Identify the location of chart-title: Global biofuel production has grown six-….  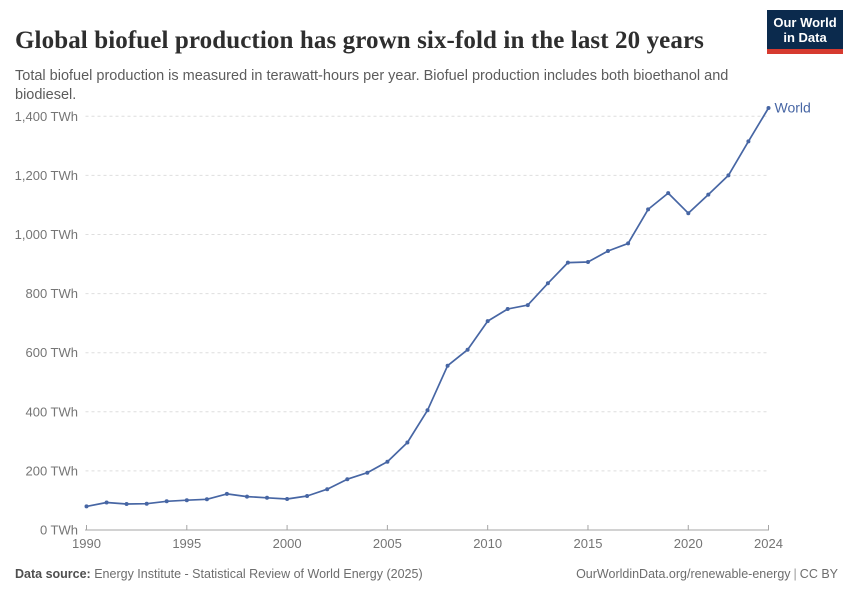
(359, 40).